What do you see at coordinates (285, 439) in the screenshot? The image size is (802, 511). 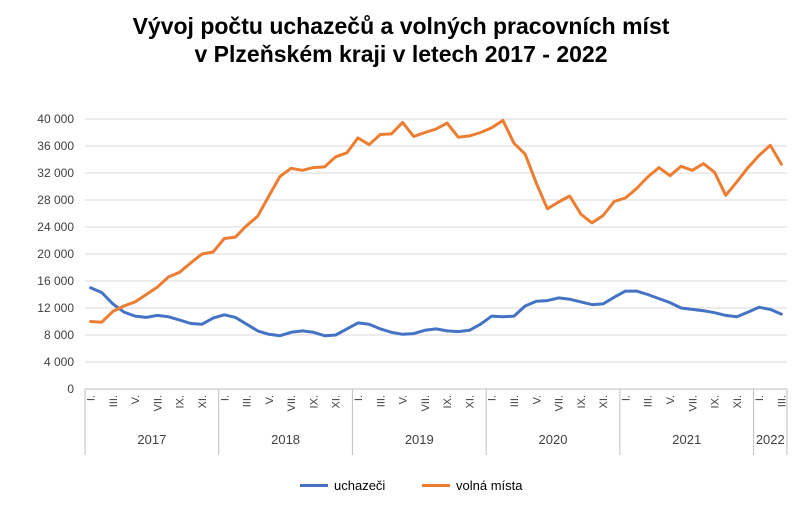 I see `year-label: 2018` at bounding box center [285, 439].